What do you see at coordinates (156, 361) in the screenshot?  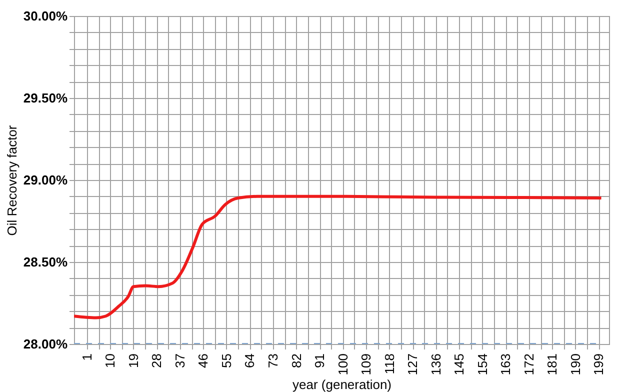 I see `x-tick-label: 28` at bounding box center [156, 361].